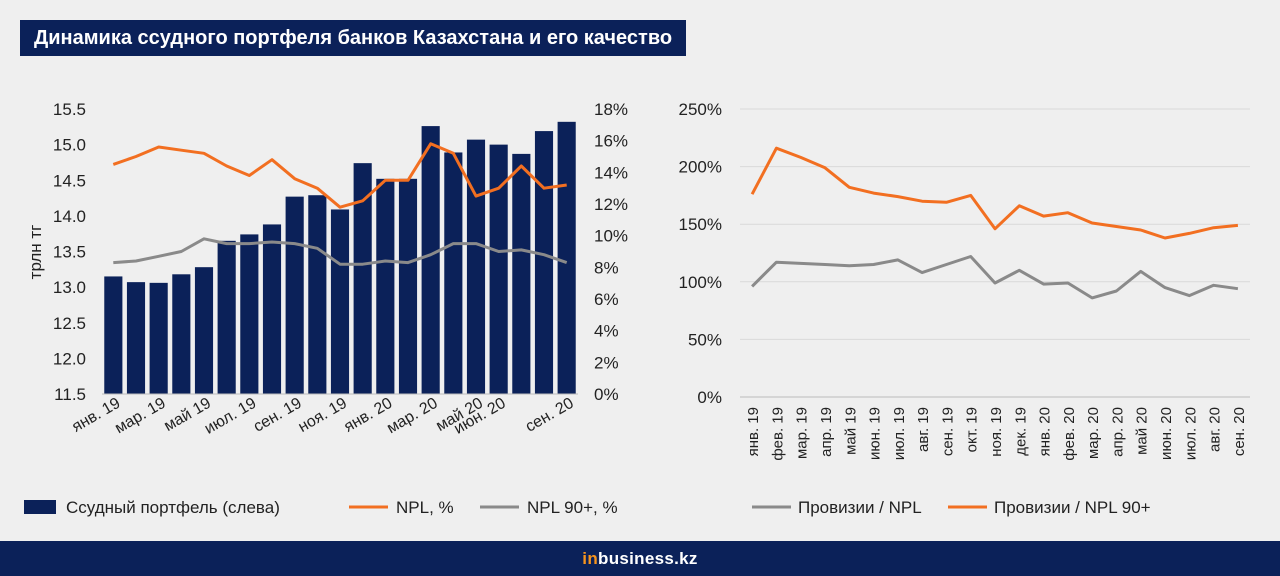 The image size is (1280, 576). I want to click on brand-logo: inbusiness.kz, so click(640, 558).